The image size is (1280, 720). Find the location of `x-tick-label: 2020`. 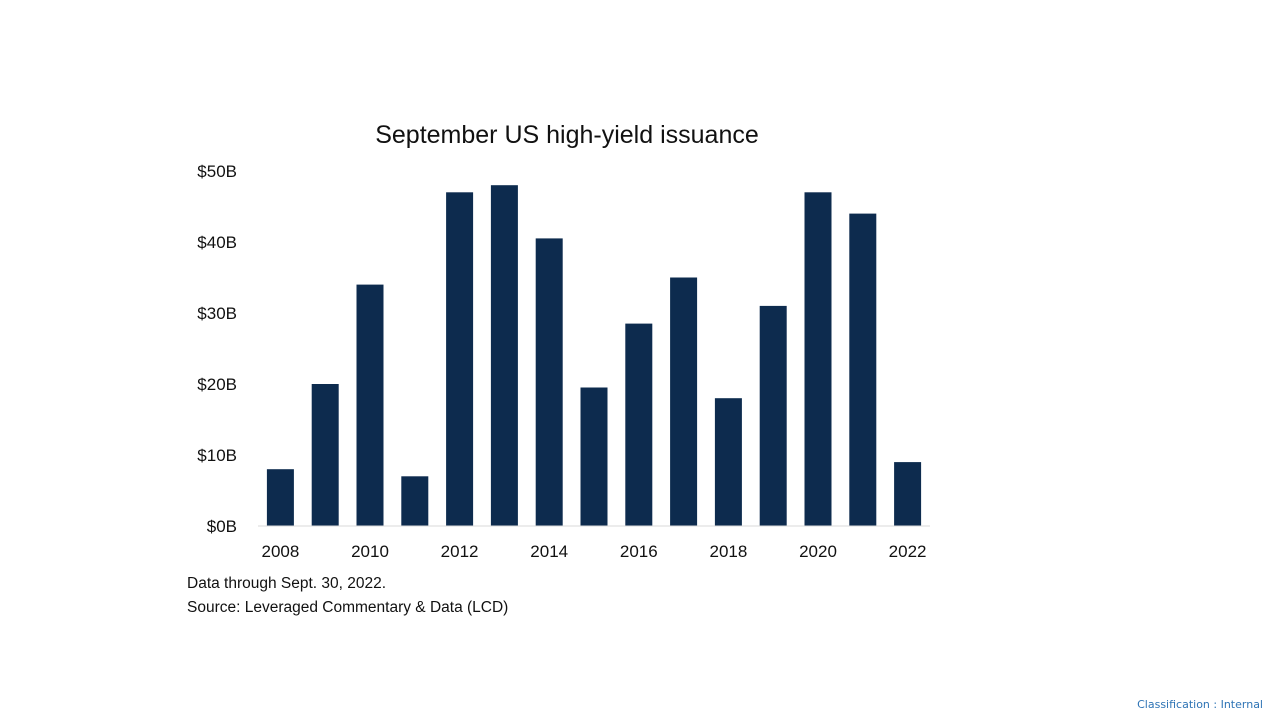

x-tick-label: 2020 is located at coordinates (818, 551).